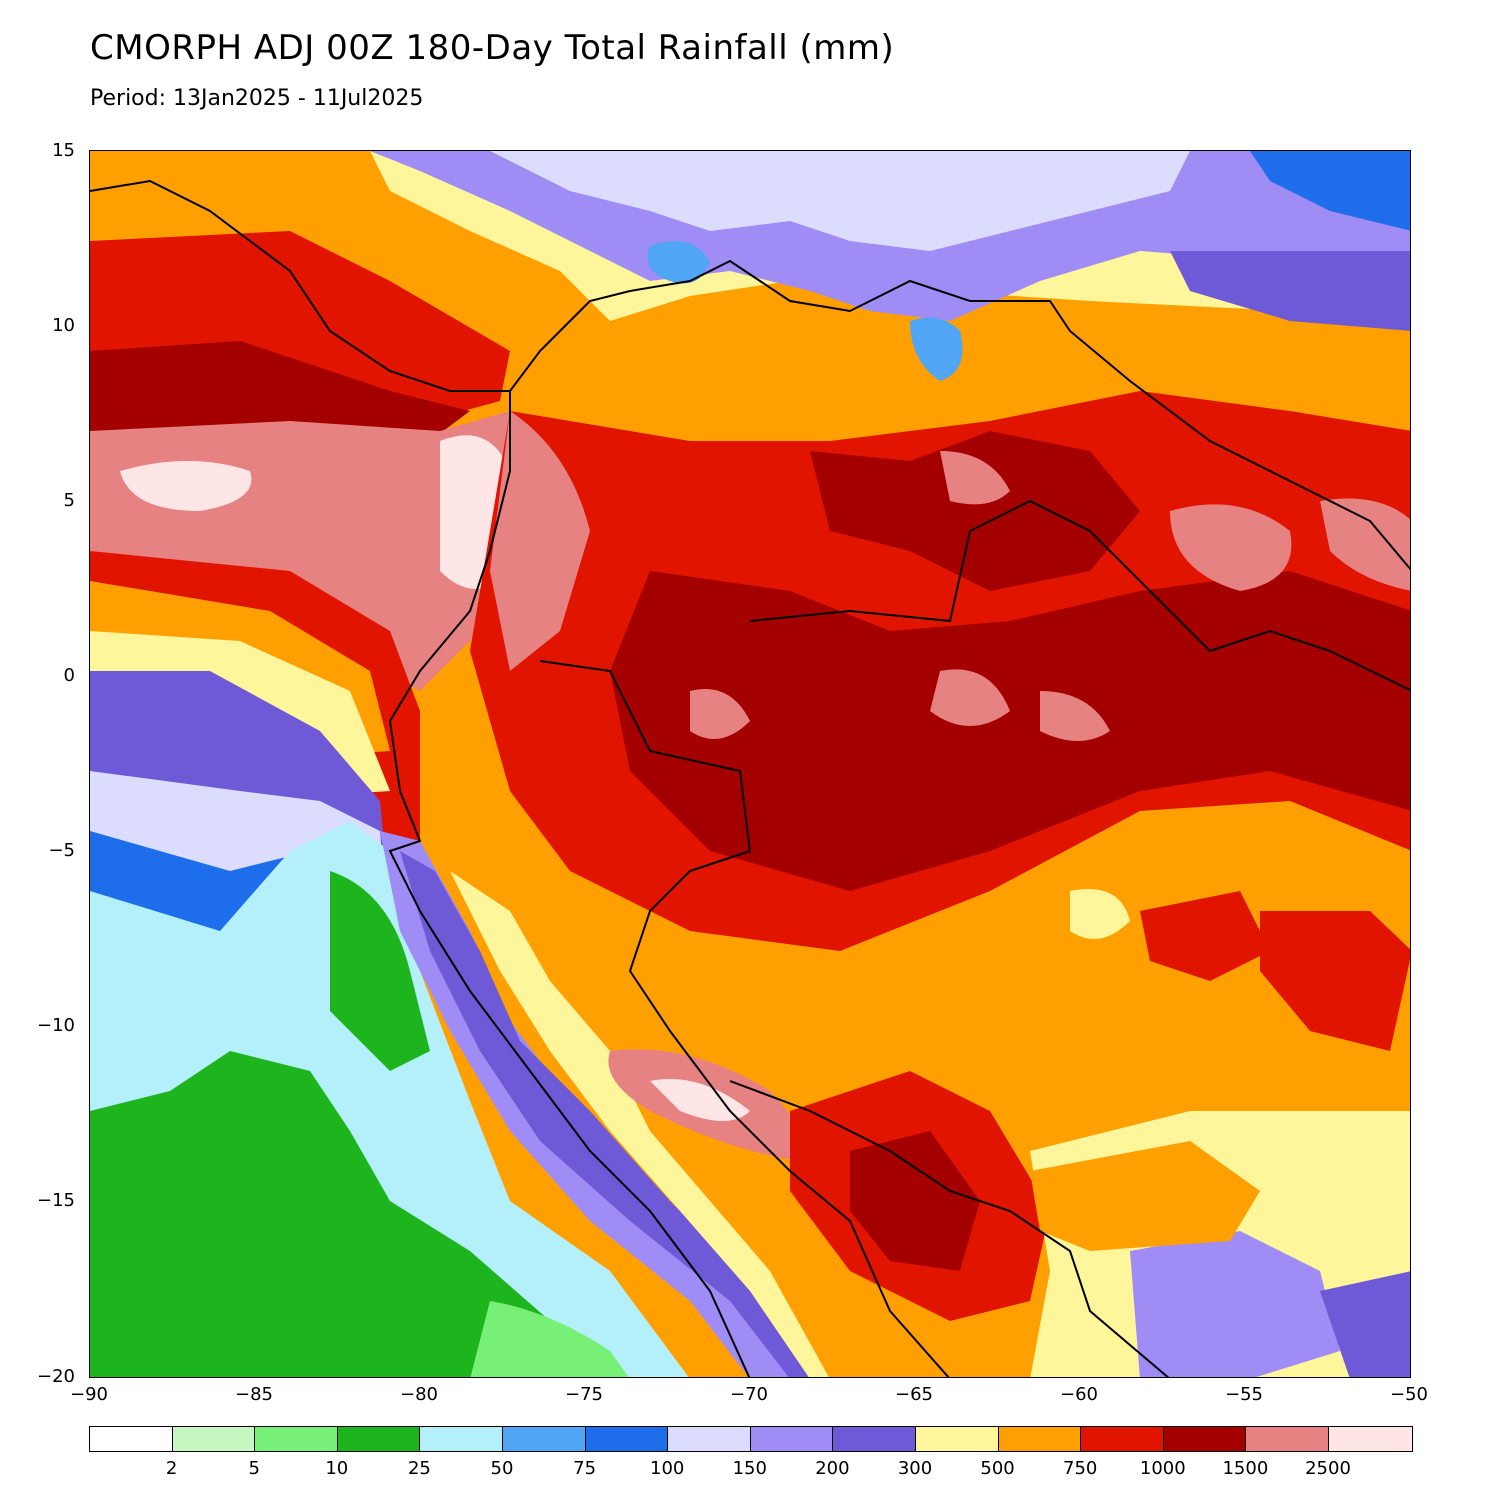 Image resolution: width=1500 pixels, height=1500 pixels. What do you see at coordinates (1328, 1468) in the screenshot?
I see `colorbar-label: 2500` at bounding box center [1328, 1468].